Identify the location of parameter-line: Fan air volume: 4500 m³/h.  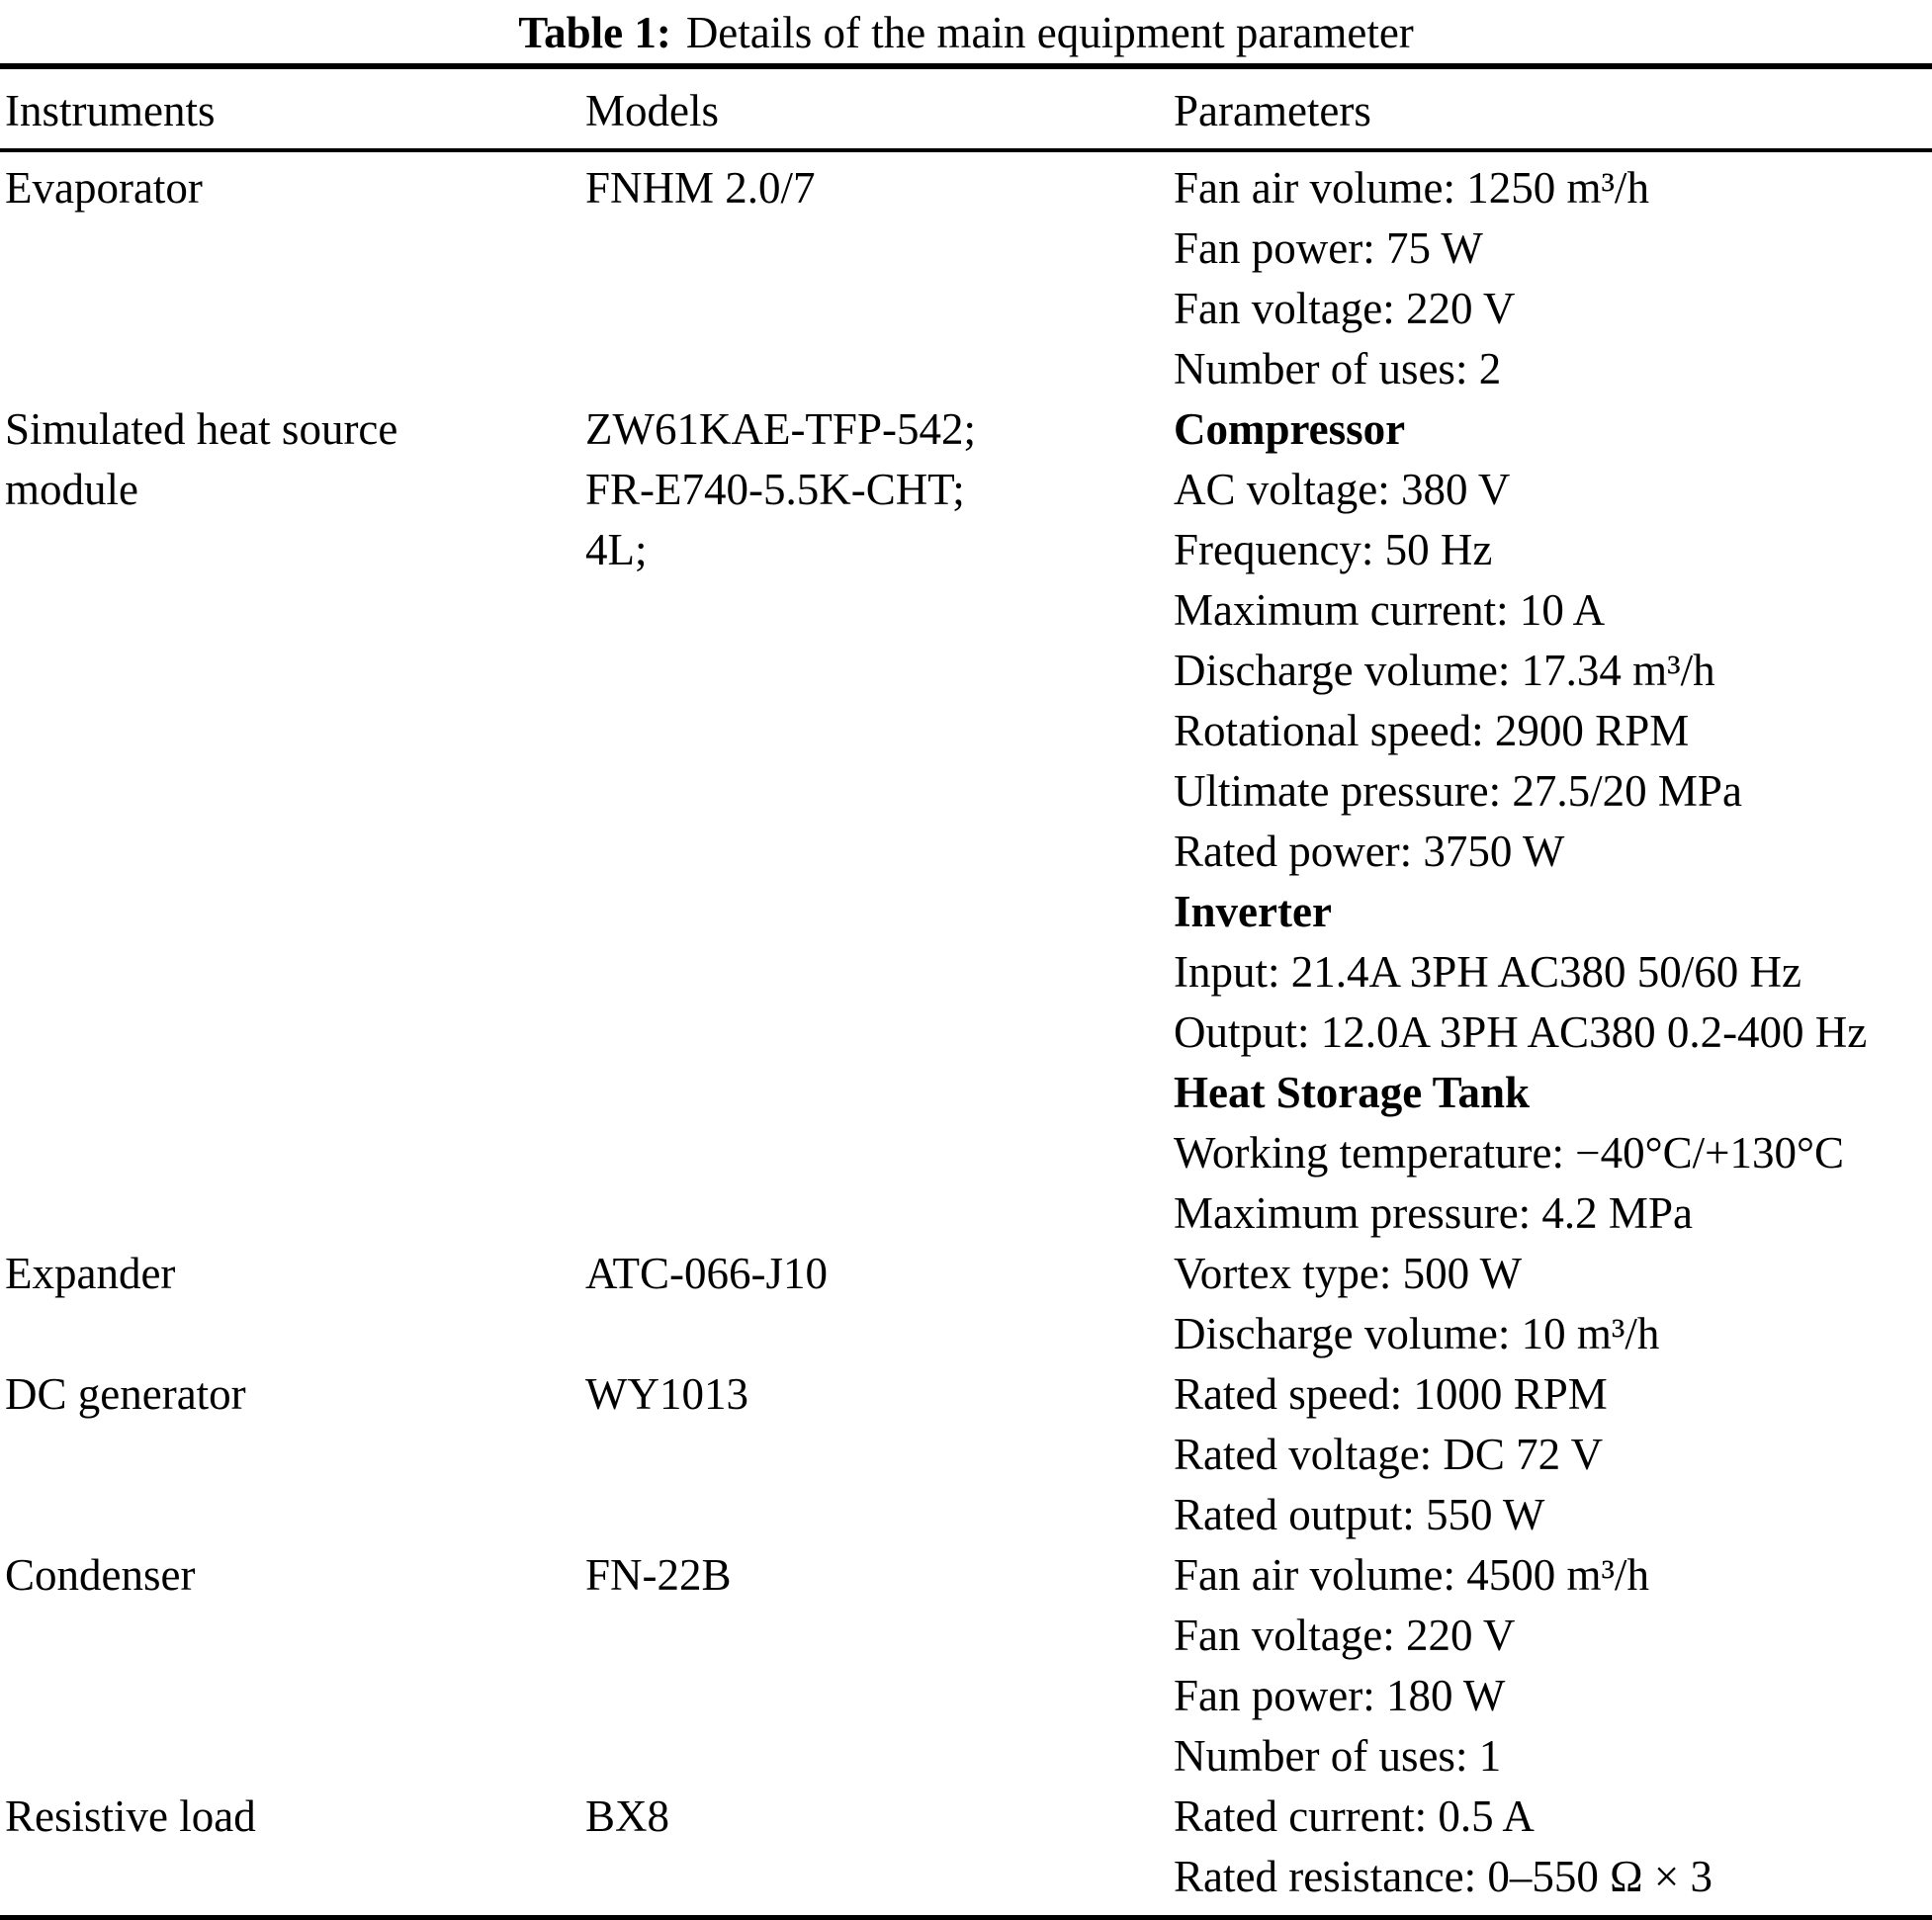
(1411, 1575).